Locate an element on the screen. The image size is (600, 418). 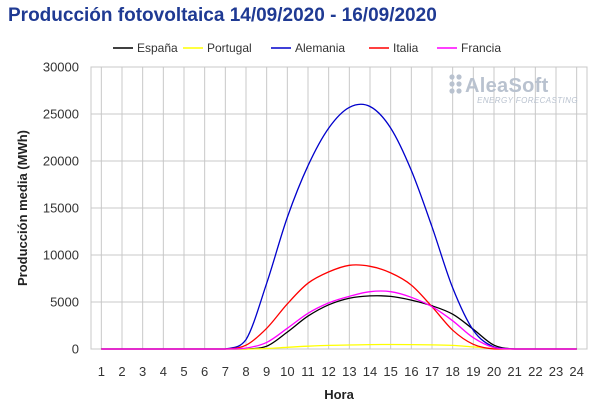
x-tick-label: 4 is located at coordinates (163, 371).